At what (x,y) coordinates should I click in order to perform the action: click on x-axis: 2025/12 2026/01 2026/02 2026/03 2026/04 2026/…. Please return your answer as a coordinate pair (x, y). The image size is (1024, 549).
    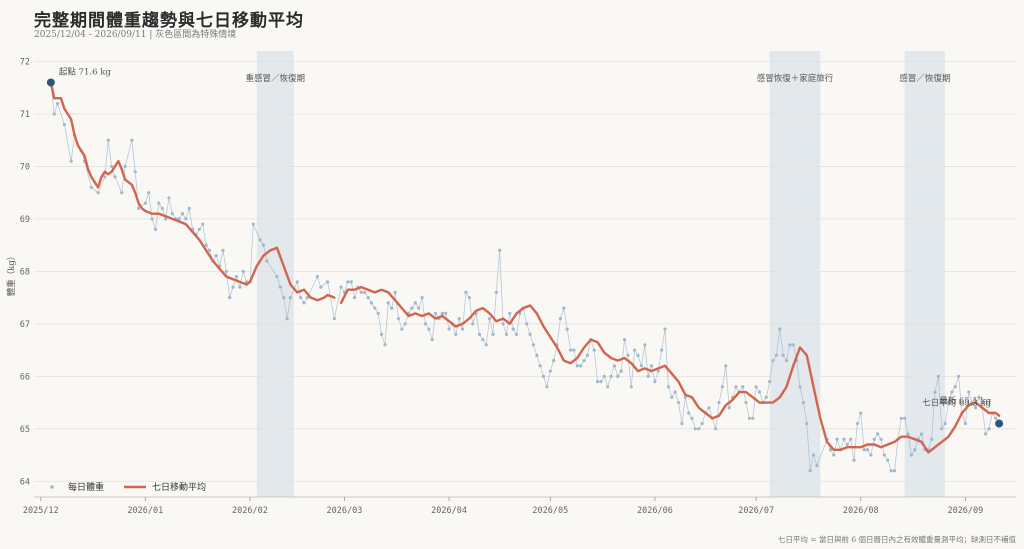
    Looking at the image, I should click on (519, 506).